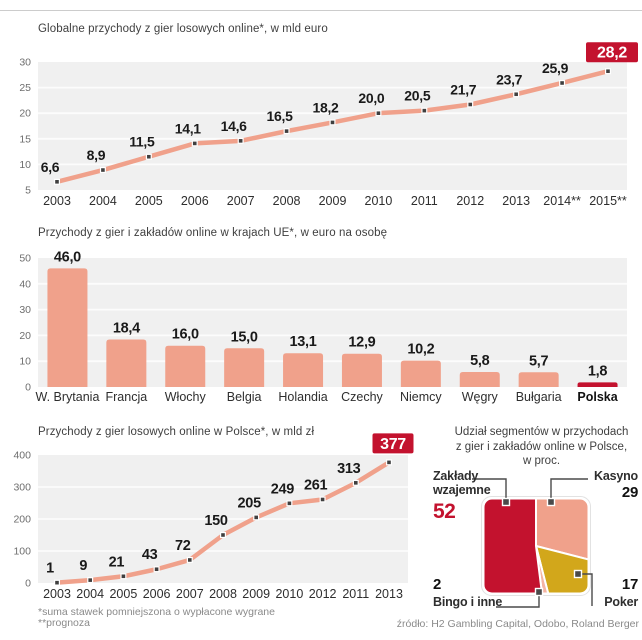 The width and height of the screenshot is (642, 640). I want to click on x-tick-label: 2014**, so click(562, 201).